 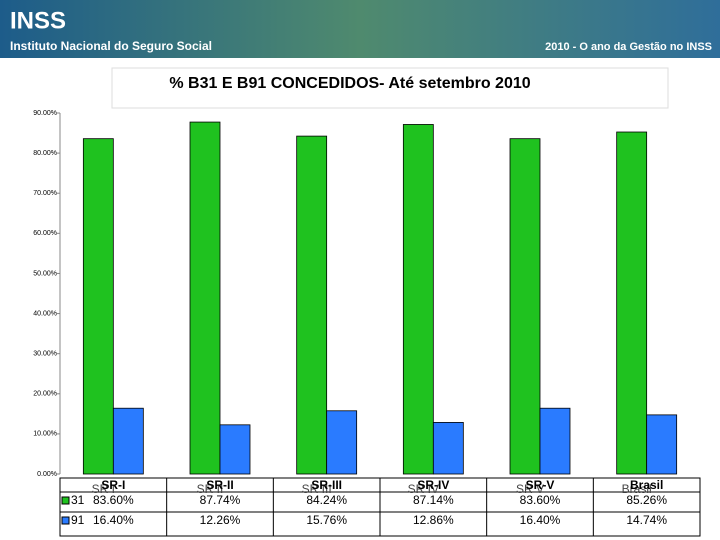 I want to click on y-tick-label: 60.00%, so click(x=45, y=233).